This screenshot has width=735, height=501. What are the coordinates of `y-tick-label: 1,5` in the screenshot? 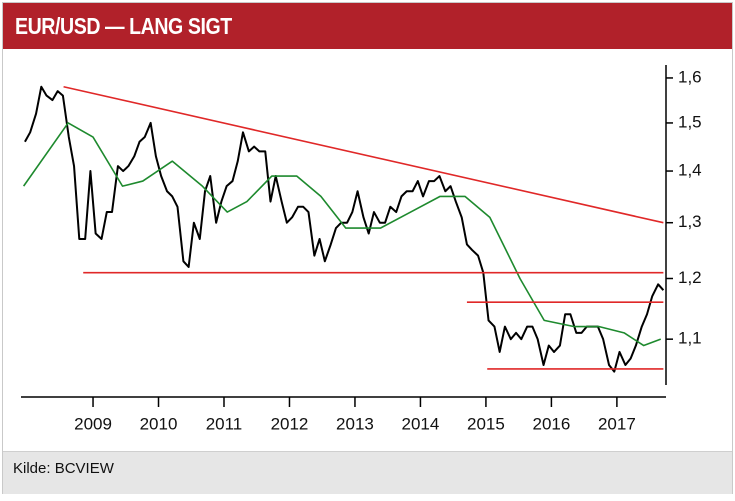 It's located at (690, 121).